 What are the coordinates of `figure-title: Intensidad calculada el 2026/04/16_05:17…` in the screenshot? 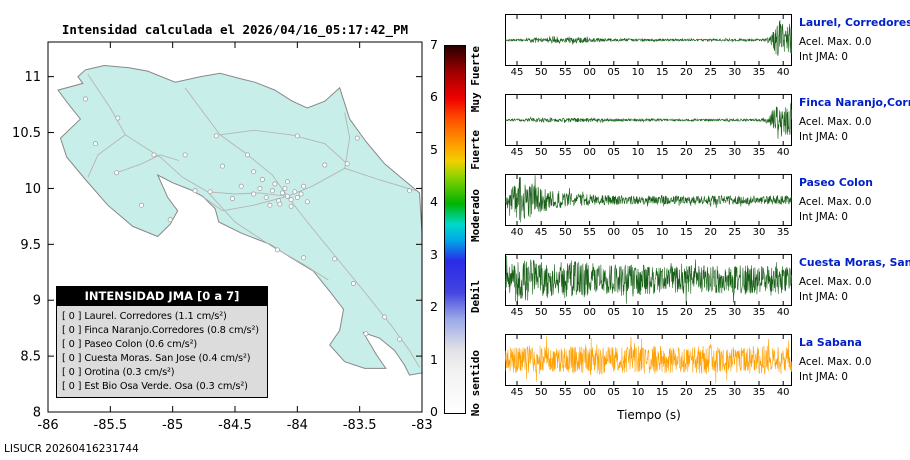 It's located at (235, 29).